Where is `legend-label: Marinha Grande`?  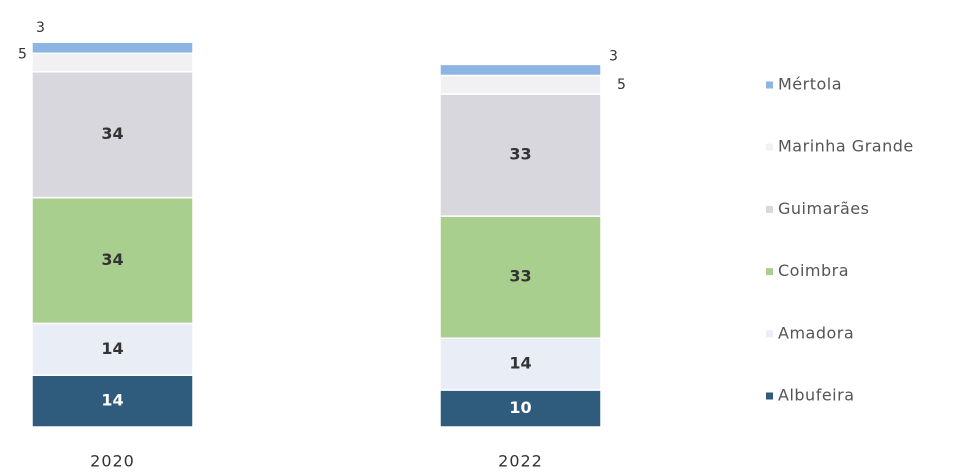 legend-label: Marinha Grande is located at coordinates (846, 146).